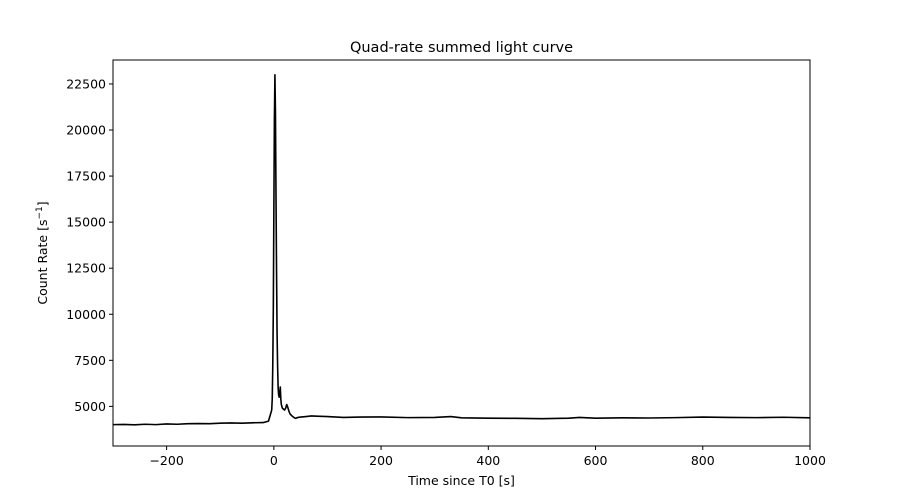 This screenshot has height=504, width=900. I want to click on y-axis: 5000 7500 10000 12500 15000 17500 20000 22500, so click(89, 245).